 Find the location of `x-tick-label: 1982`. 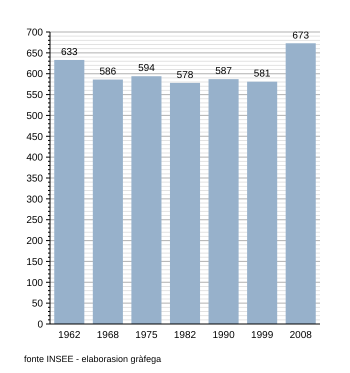

x-tick-label: 1982 is located at coordinates (185, 335).